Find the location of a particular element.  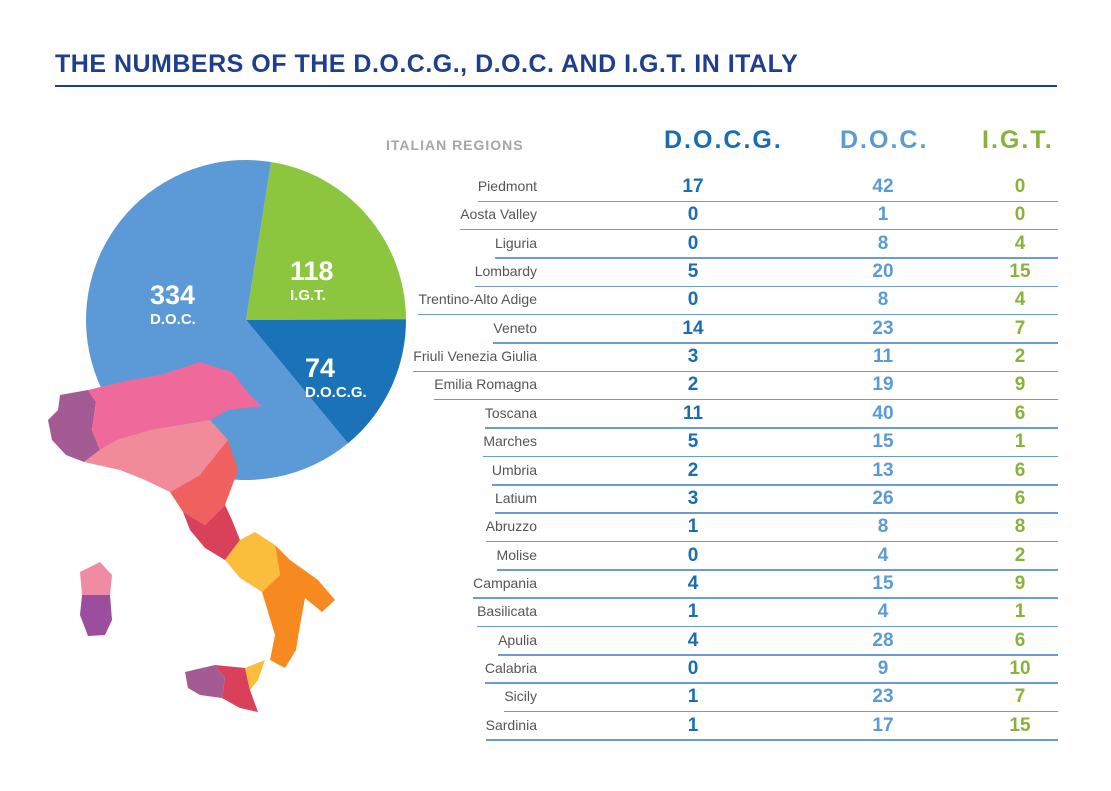

doc-value: 28 is located at coordinates (883, 640).